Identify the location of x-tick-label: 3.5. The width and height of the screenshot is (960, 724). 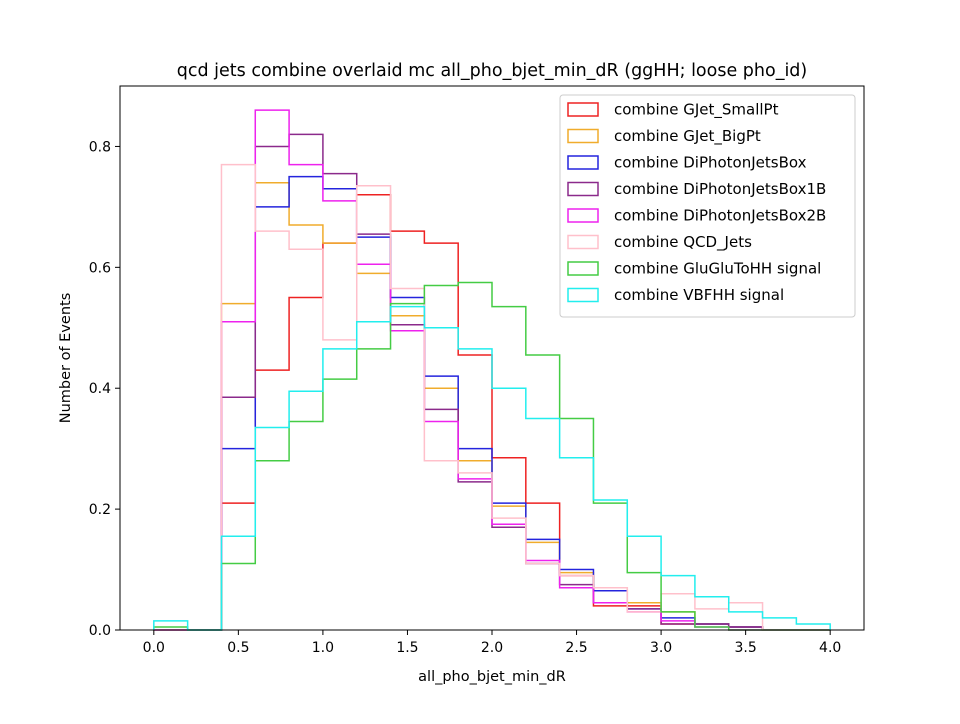
(746, 648).